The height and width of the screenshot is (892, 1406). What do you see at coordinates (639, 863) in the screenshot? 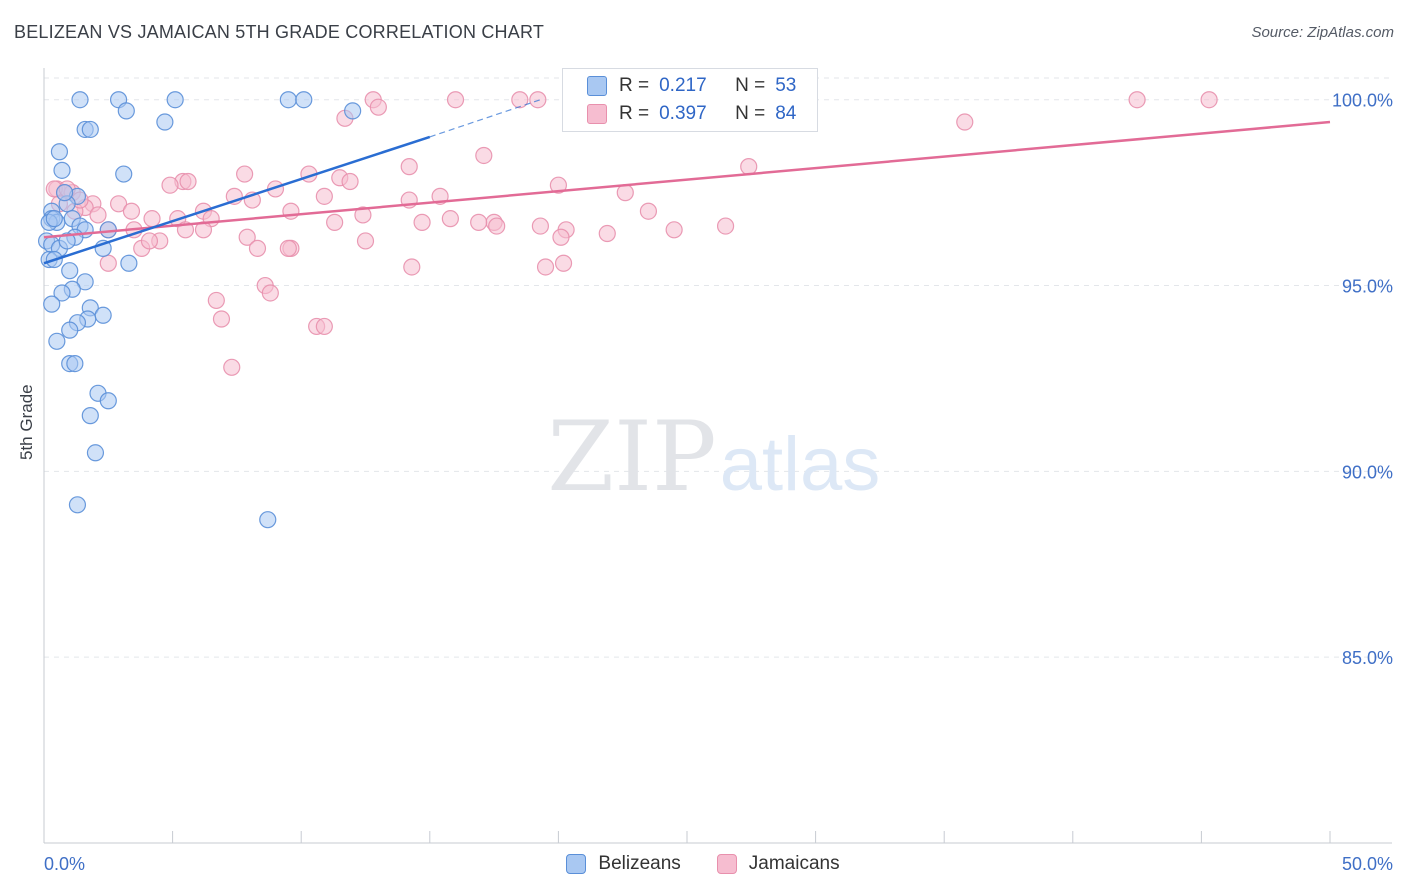
I see `belizeans-legend-label: Belizeans` at bounding box center [639, 863].